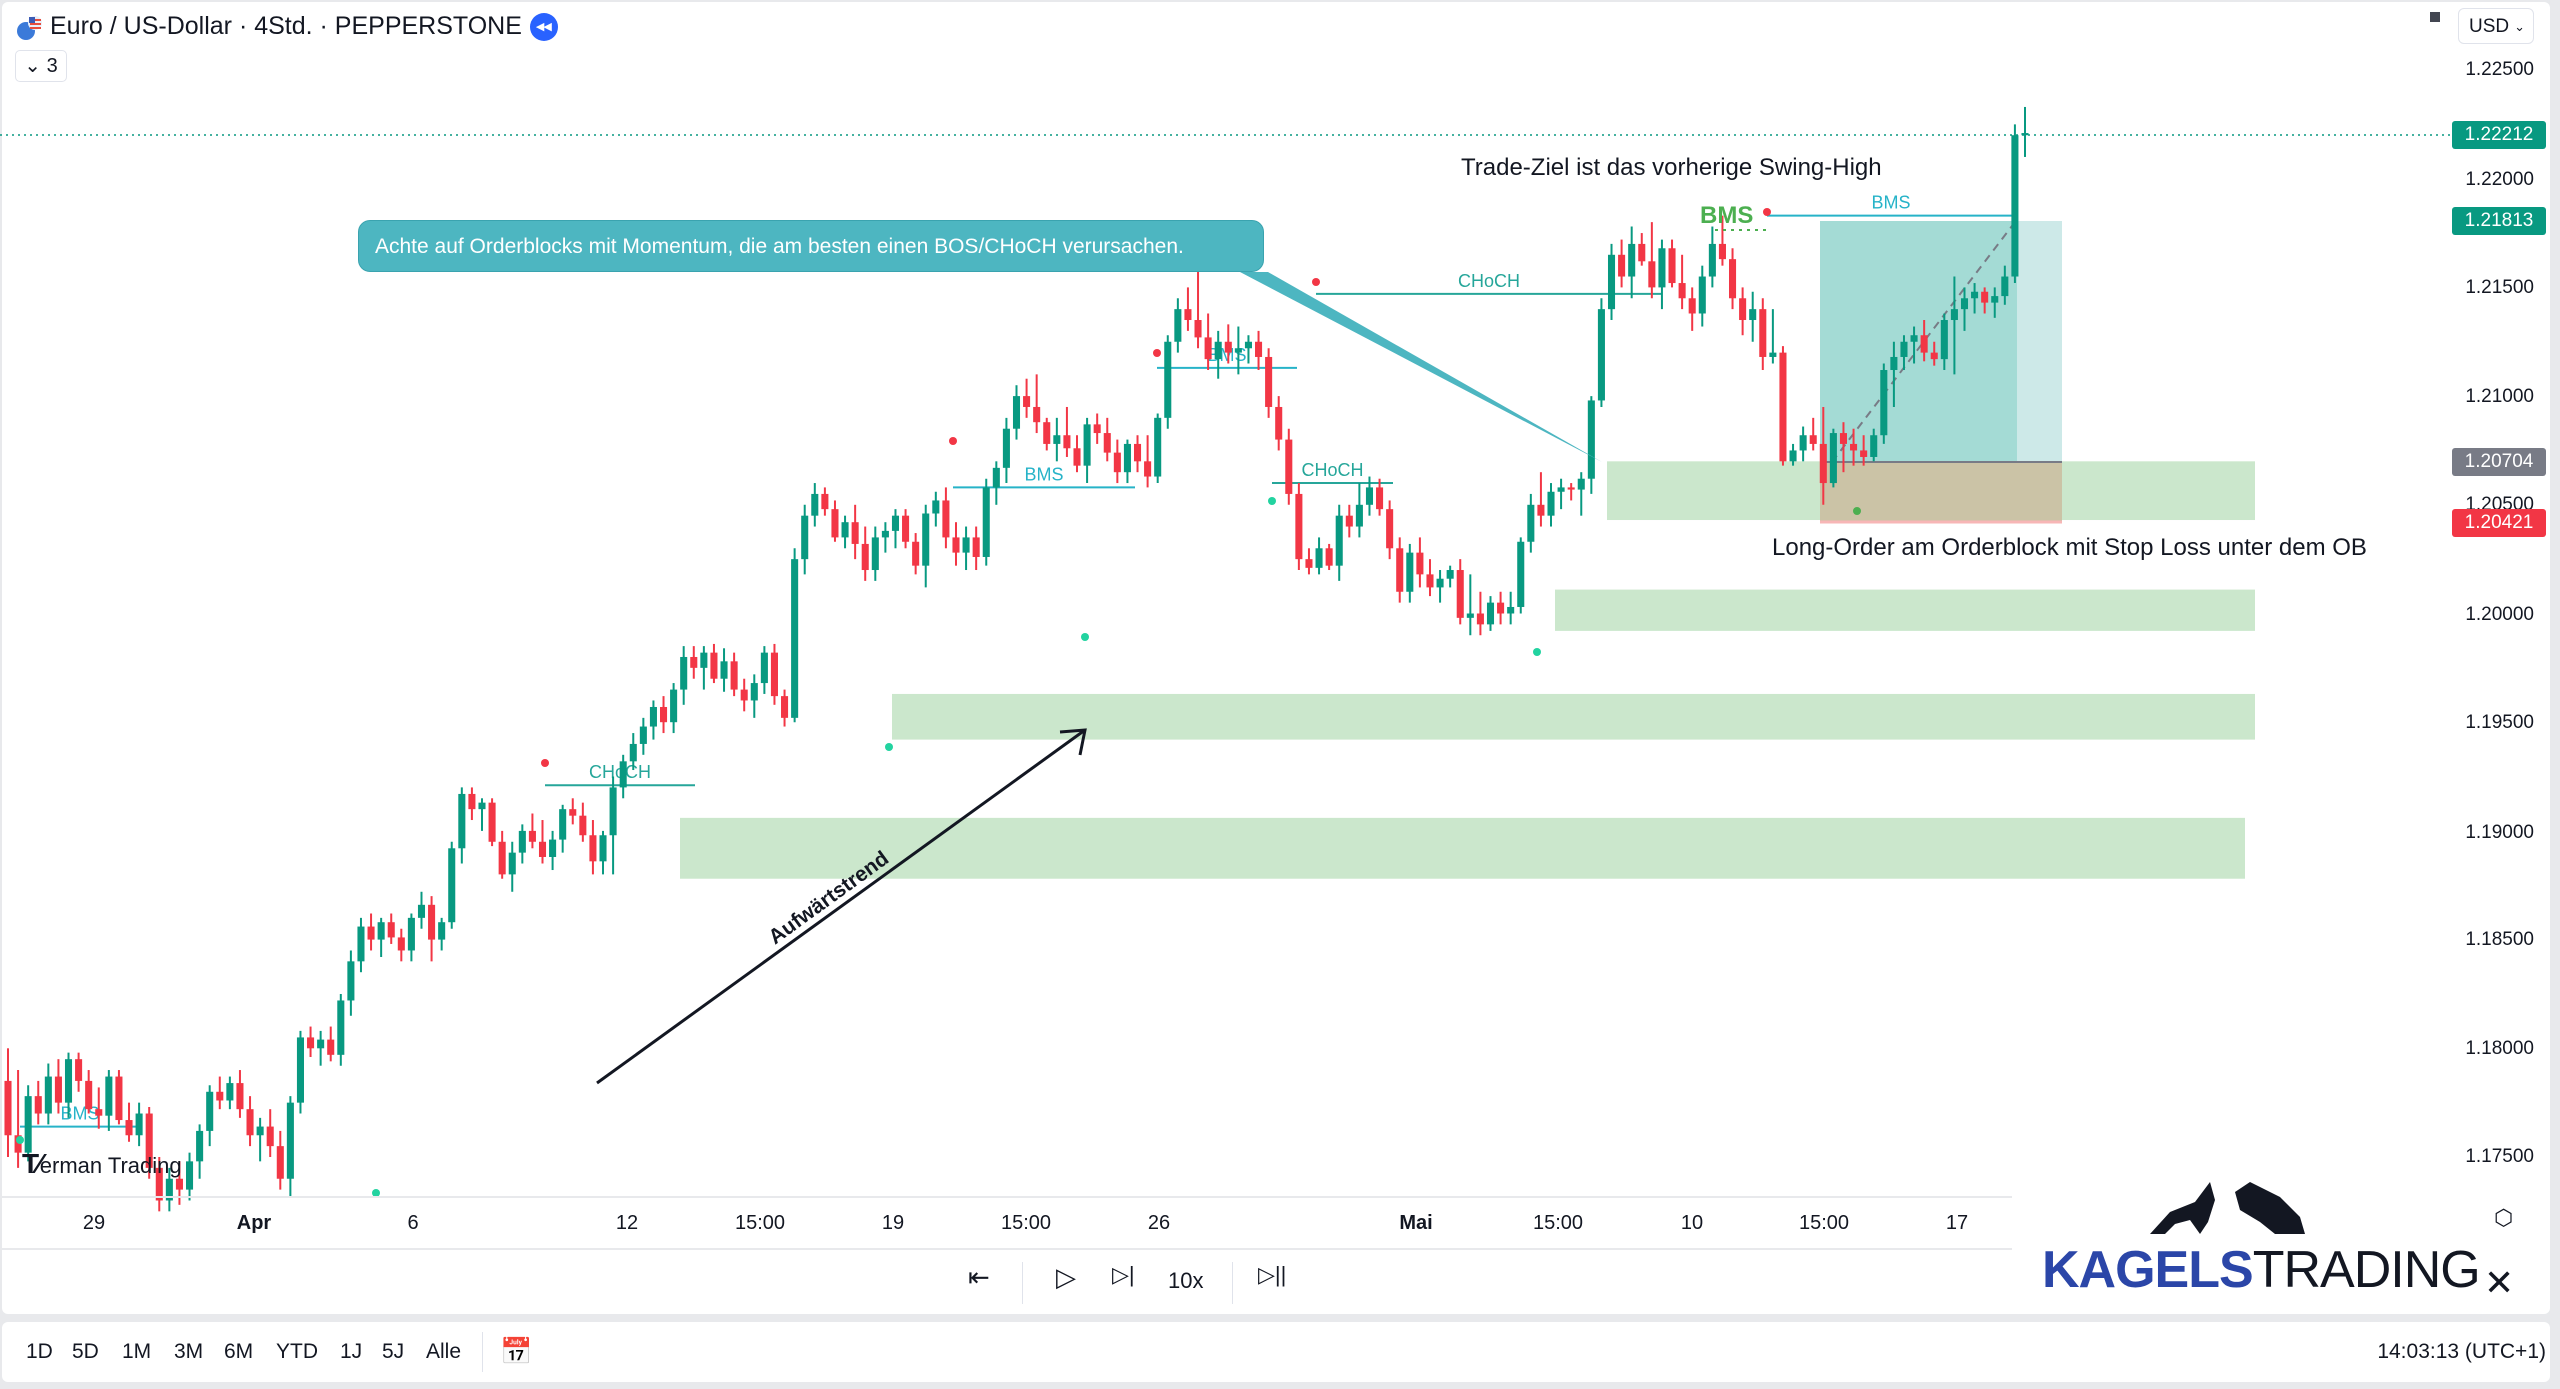 The image size is (2560, 1389). I want to click on structure-label: BMS, so click(1890, 203).